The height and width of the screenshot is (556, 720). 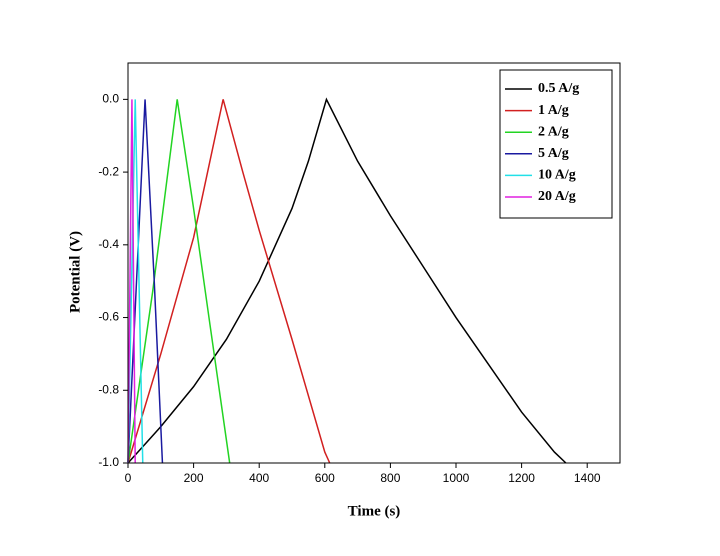 What do you see at coordinates (194, 478) in the screenshot?
I see `x-tick-label: 200` at bounding box center [194, 478].